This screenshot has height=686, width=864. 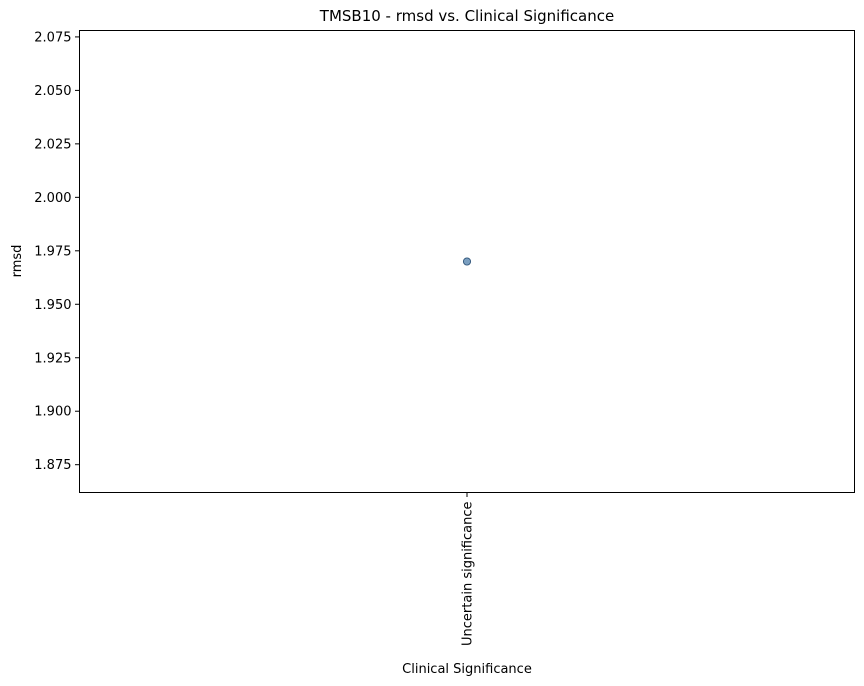 I want to click on y-tick-label: 1.975, so click(x=52, y=251).